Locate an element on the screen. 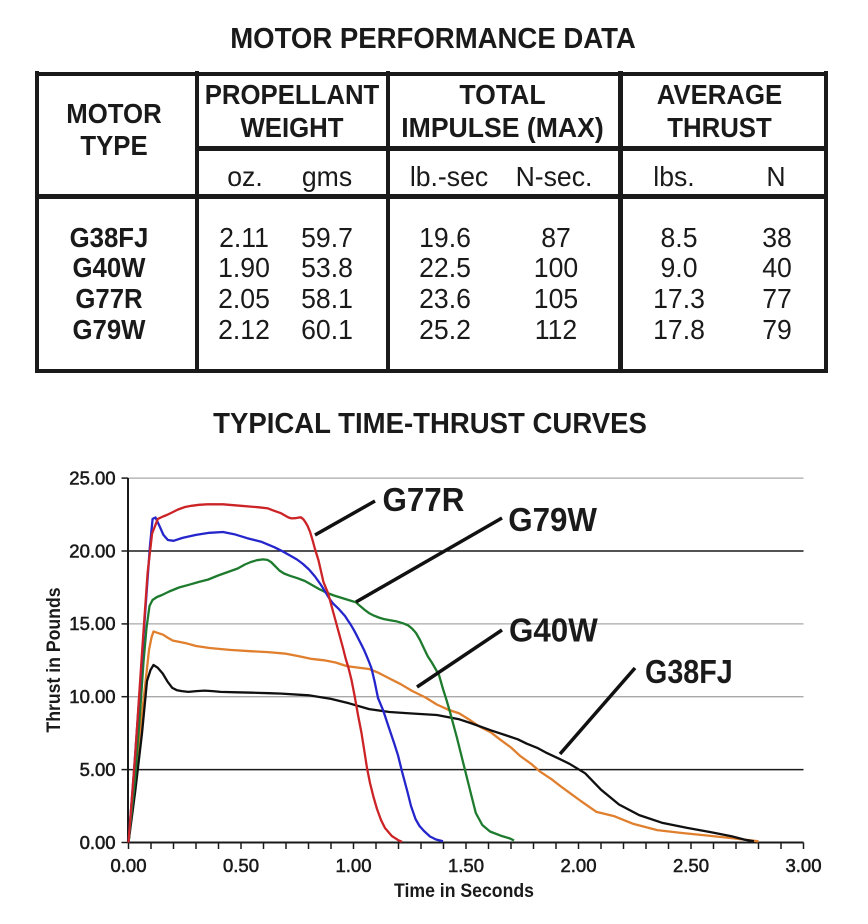 Image resolution: width=868 pixels, height=924 pixels. svg-text: 2.00 is located at coordinates (578, 865).